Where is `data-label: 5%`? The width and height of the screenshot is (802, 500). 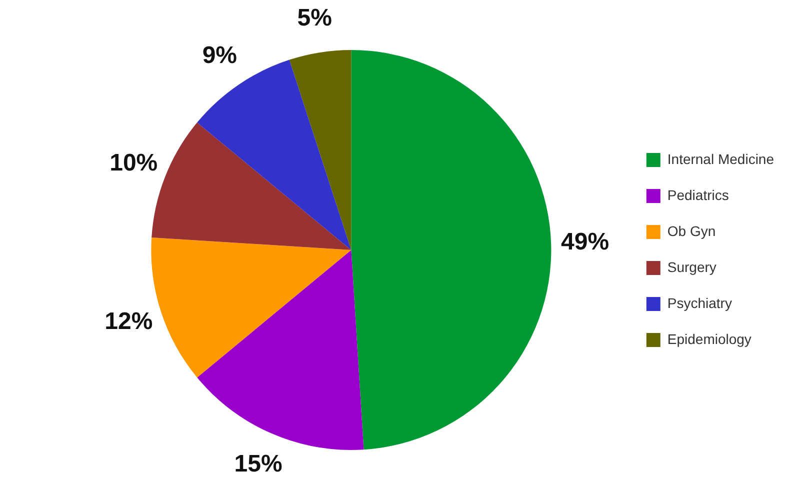
data-label: 5% is located at coordinates (314, 18).